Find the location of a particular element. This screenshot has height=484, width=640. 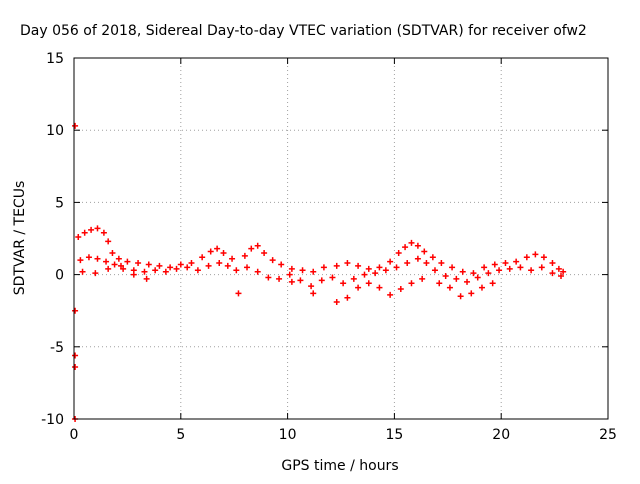

y-tick-label-2: 0 is located at coordinates (59, 276).